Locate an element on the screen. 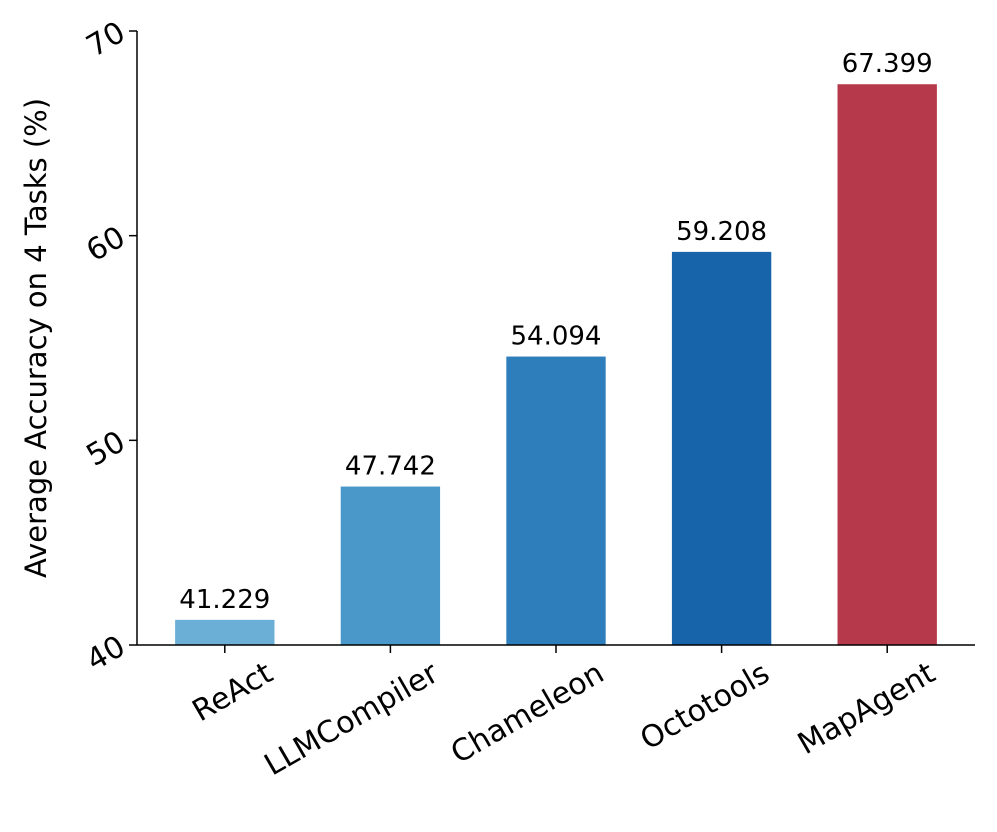 The width and height of the screenshot is (997, 832). x-tick-label: LLMCompiler is located at coordinates (352, 719).